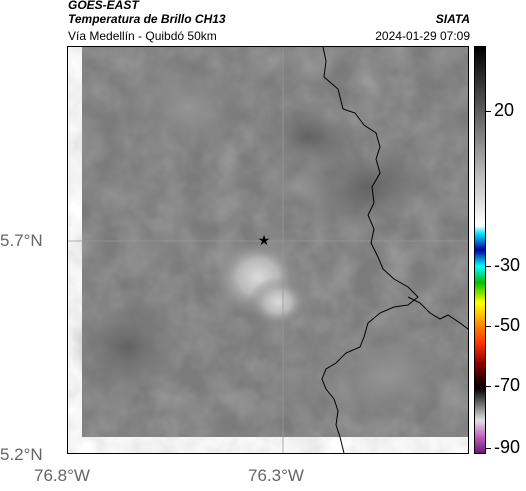 This screenshot has height=491, width=526. Describe the element at coordinates (437, 313) in the screenshot. I see `department-border` at that location.